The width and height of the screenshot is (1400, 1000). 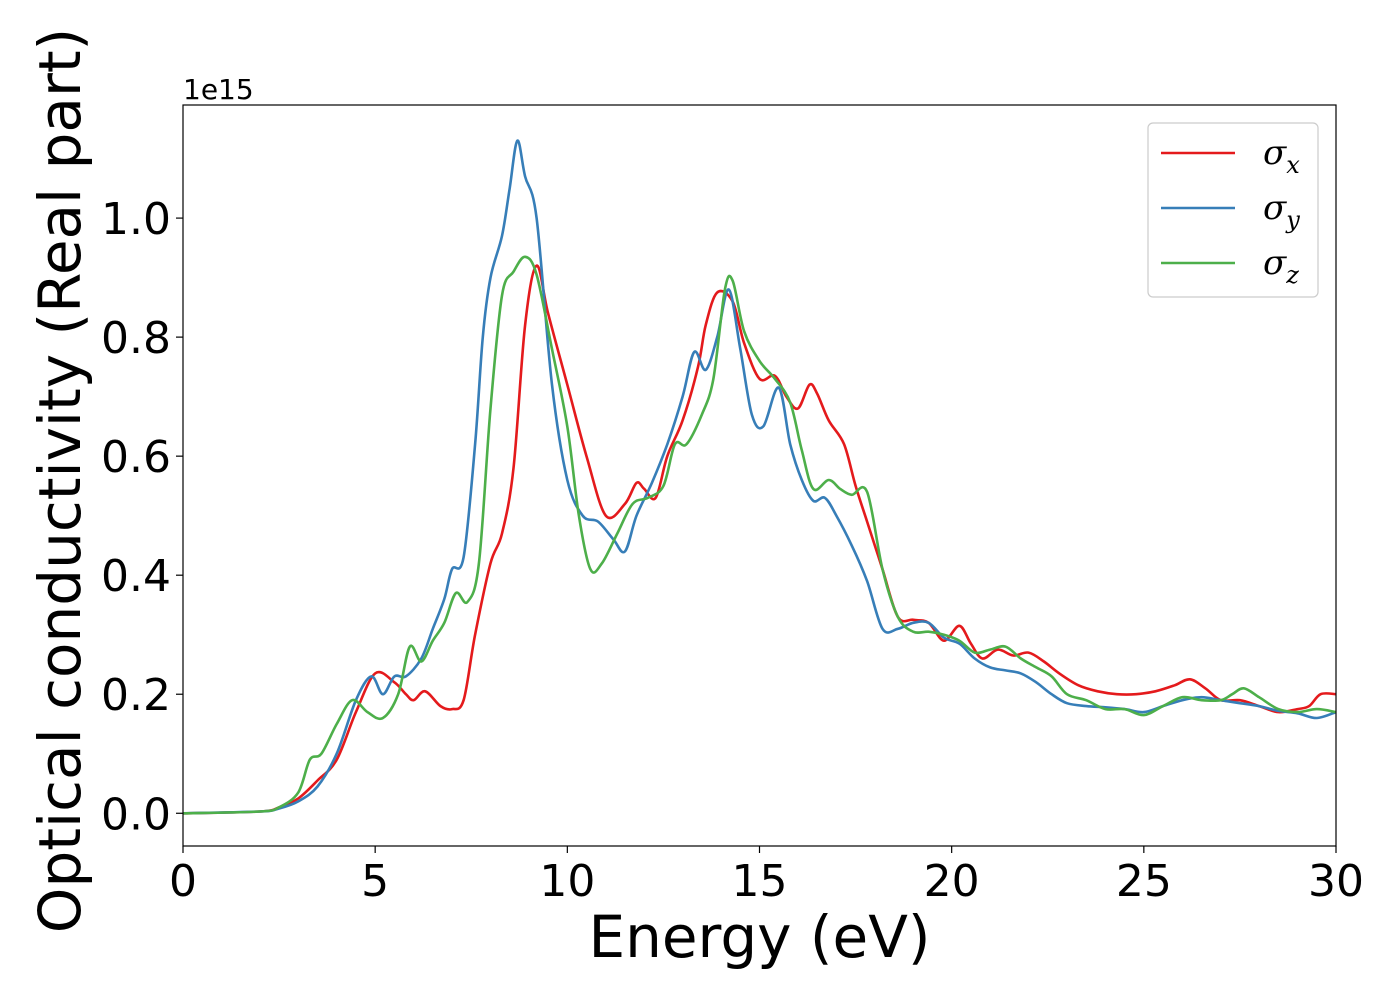 What do you see at coordinates (136, 576) in the screenshot?
I see `y-tick-label: 0.4` at bounding box center [136, 576].